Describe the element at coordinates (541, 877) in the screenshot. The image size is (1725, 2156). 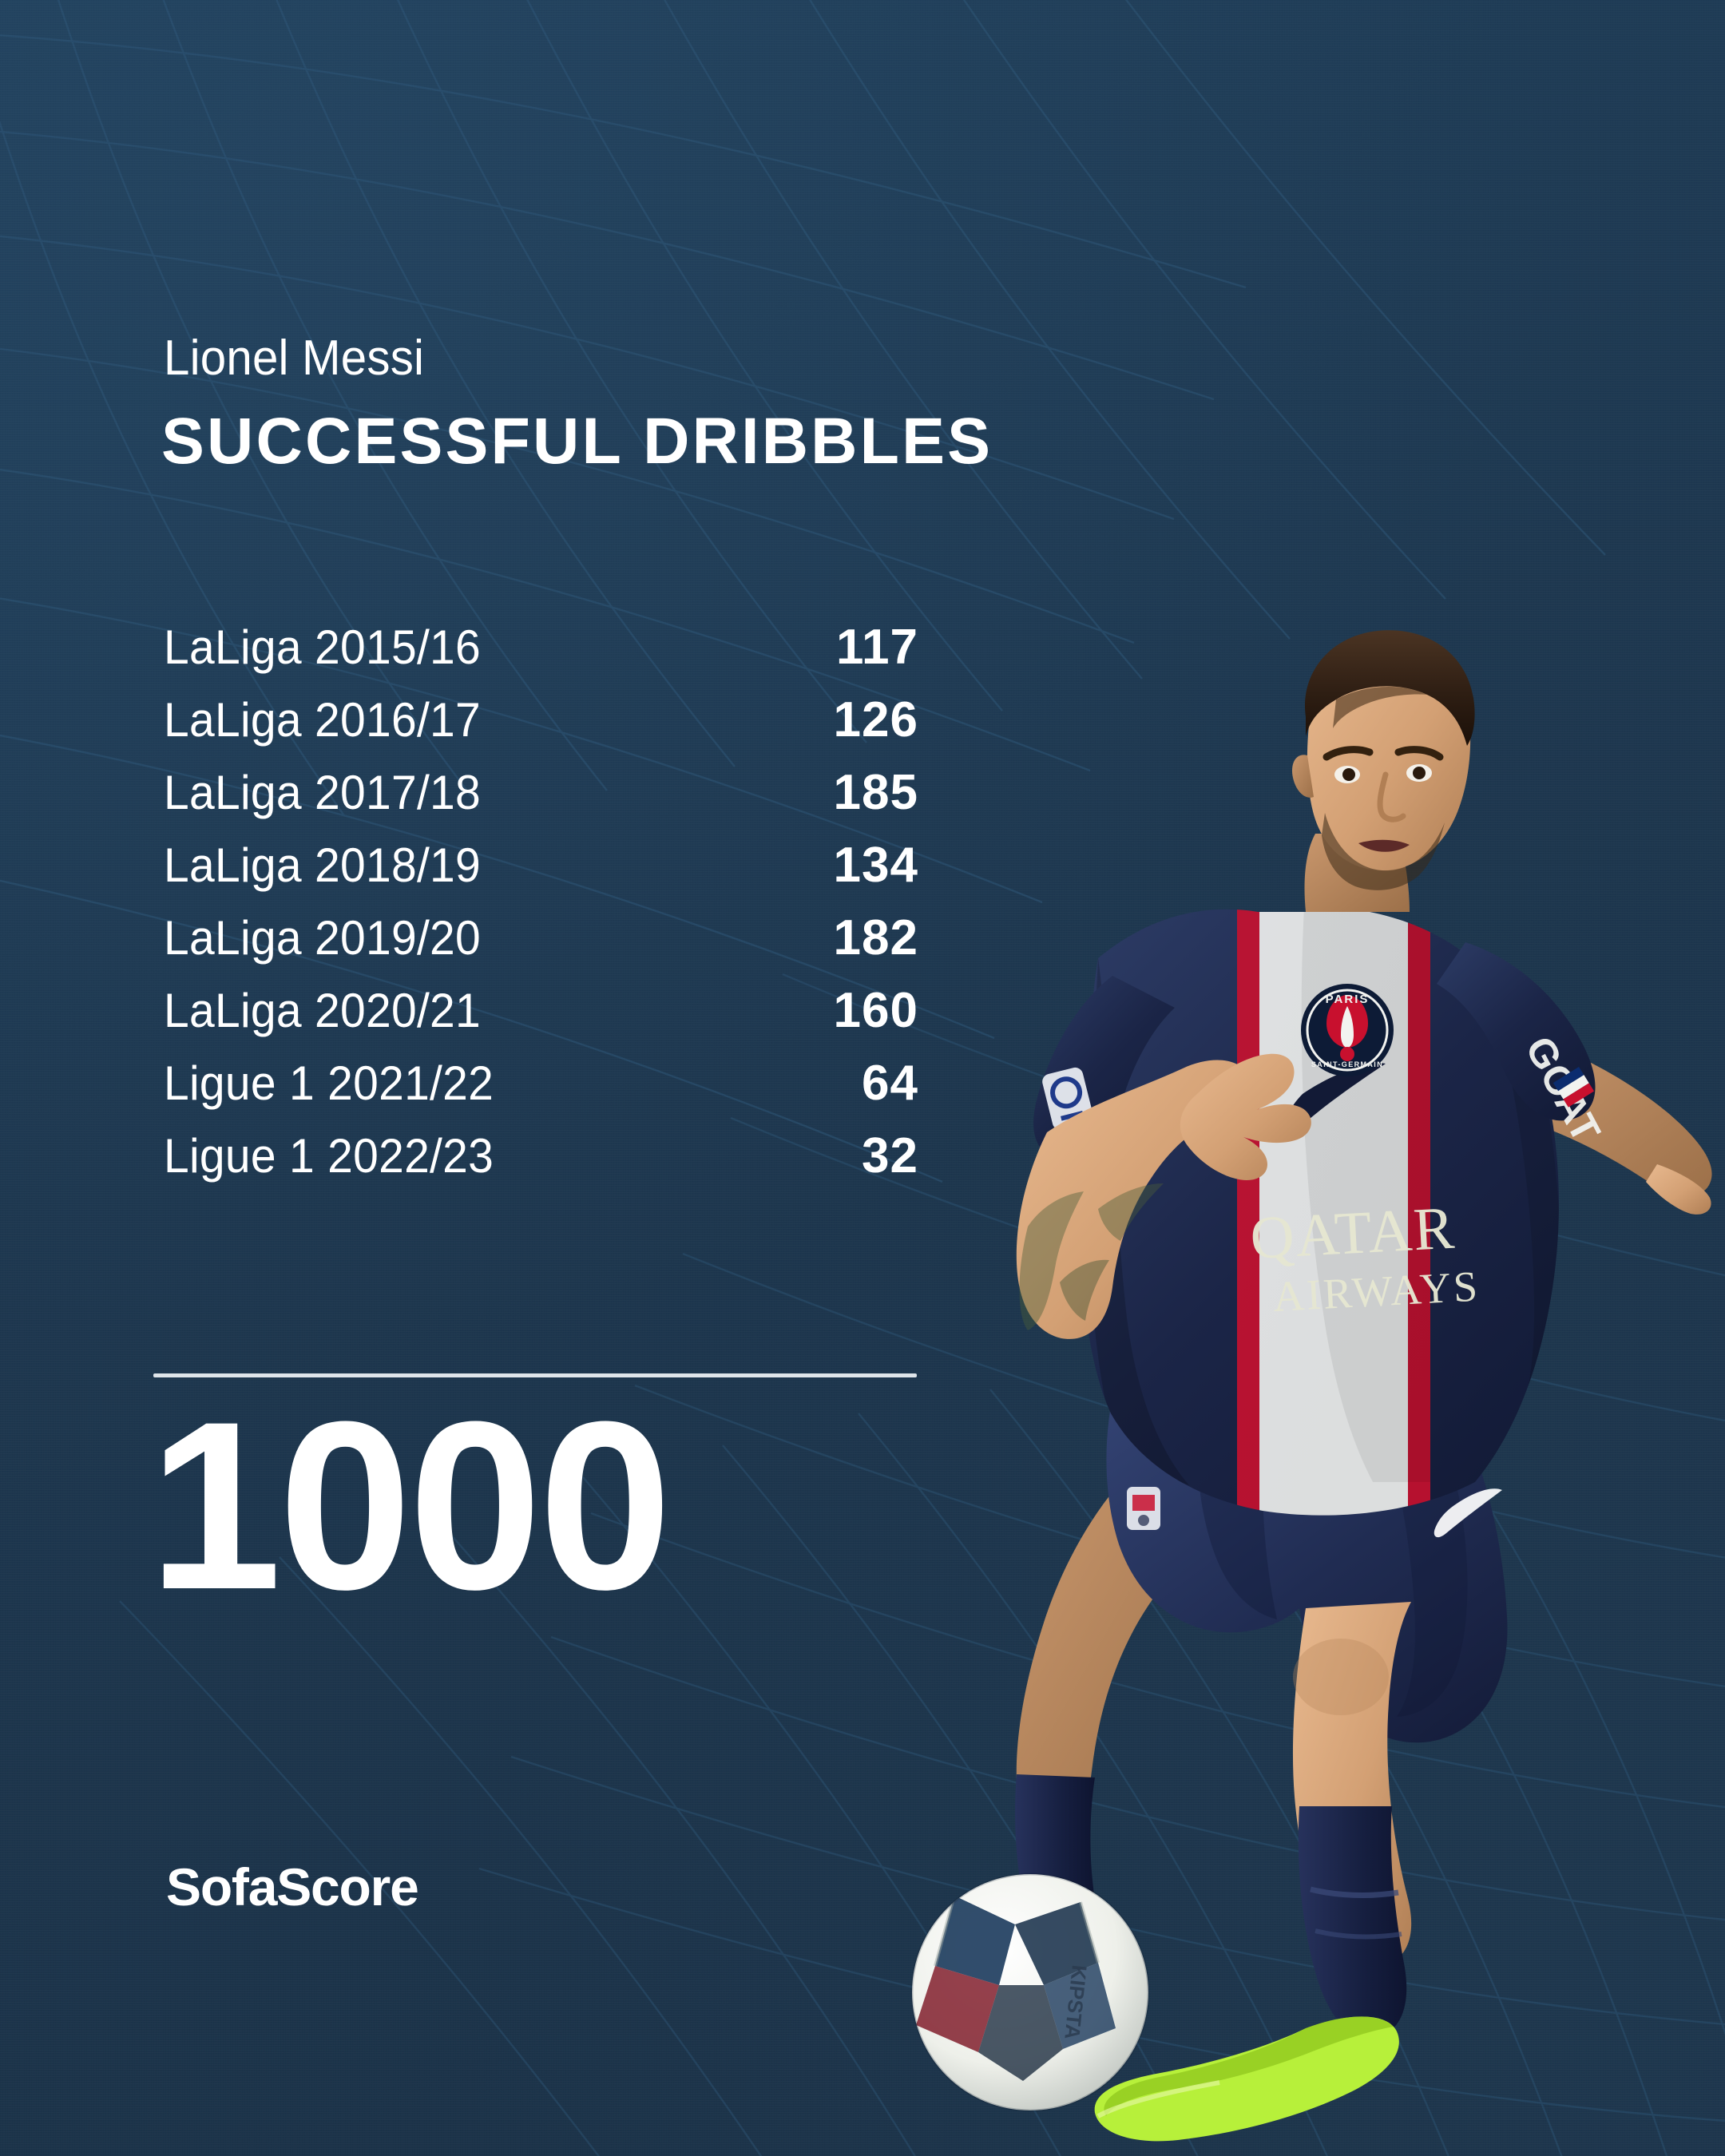
I see `table-row: LaLiga 2018/19 134` at that location.